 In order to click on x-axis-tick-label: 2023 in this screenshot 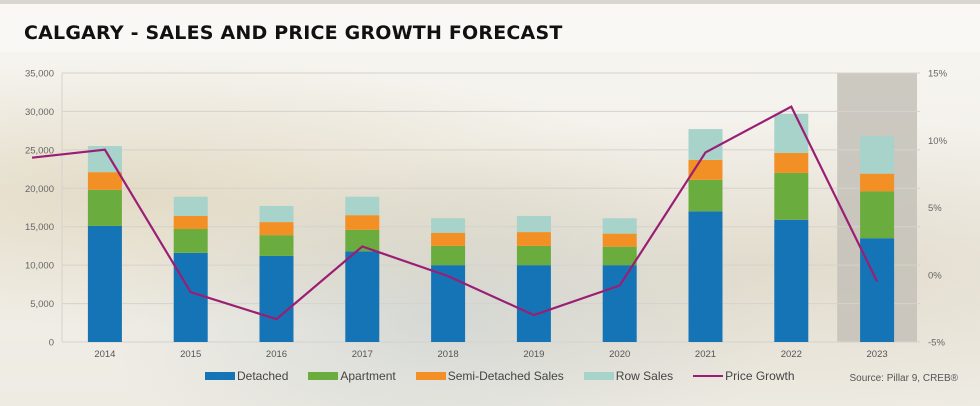, I will do `click(877, 354)`.